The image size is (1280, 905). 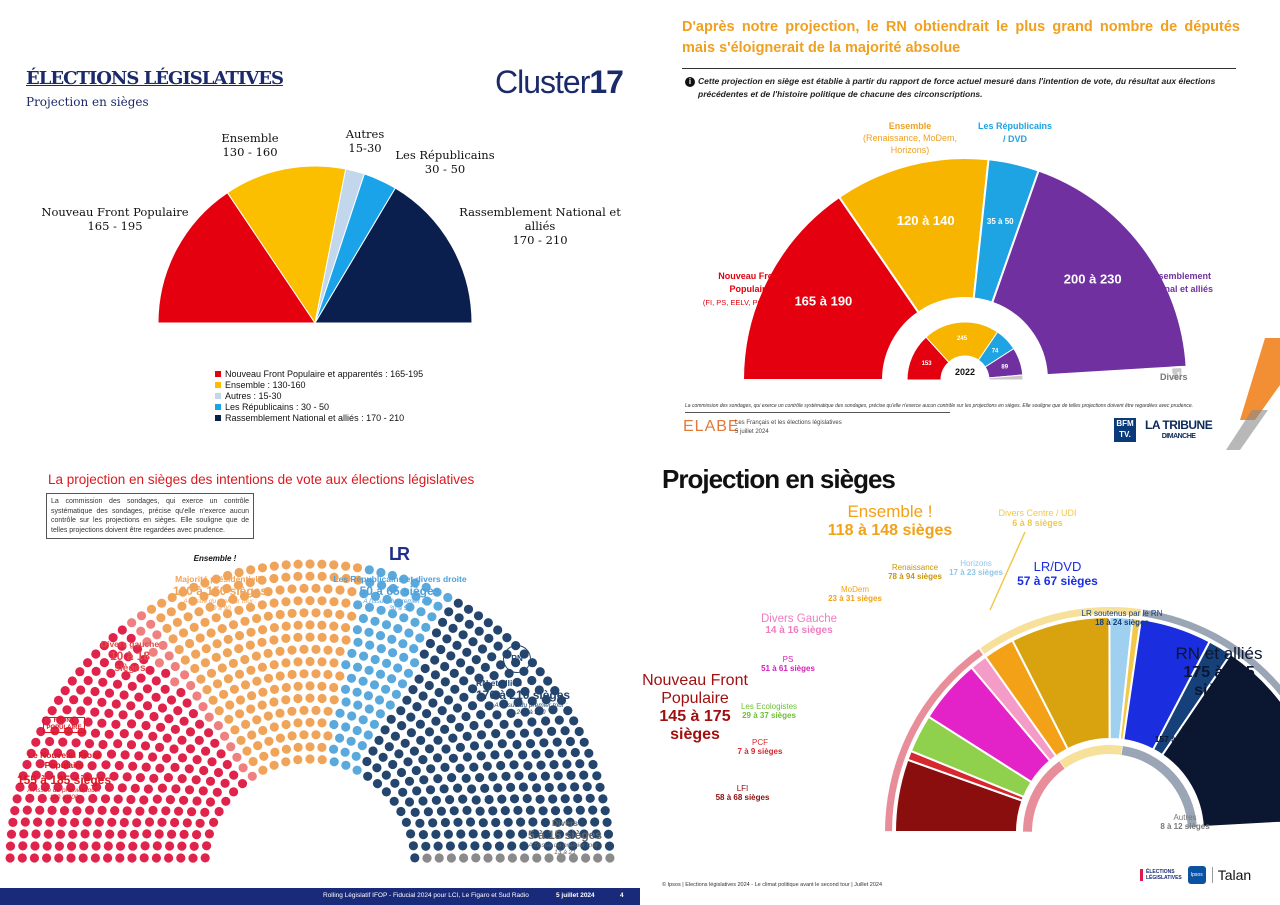 What do you see at coordinates (445, 162) in the screenshot?
I see `label-lr: Les Républicains 30 - 50` at bounding box center [445, 162].